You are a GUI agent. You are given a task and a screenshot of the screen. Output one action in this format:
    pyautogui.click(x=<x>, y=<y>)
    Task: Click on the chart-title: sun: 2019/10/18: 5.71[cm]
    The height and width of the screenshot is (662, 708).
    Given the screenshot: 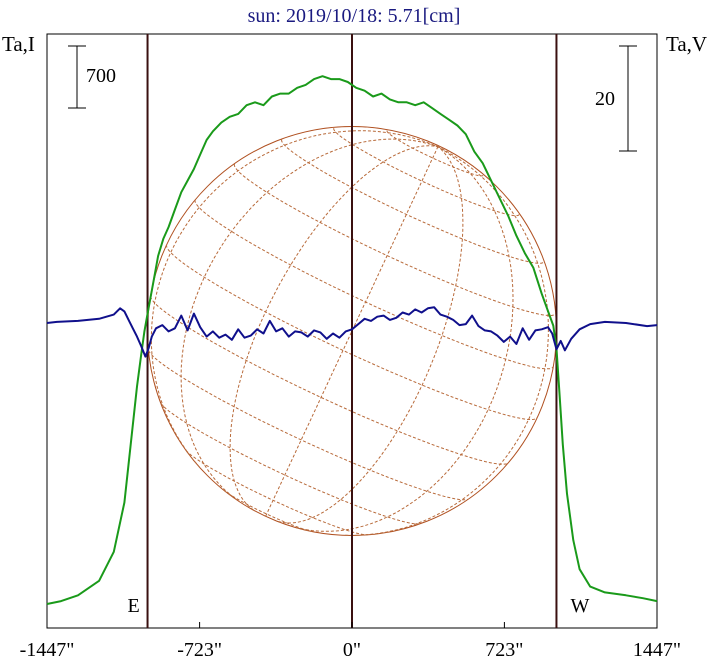 What is the action you would take?
    pyautogui.click(x=354, y=16)
    